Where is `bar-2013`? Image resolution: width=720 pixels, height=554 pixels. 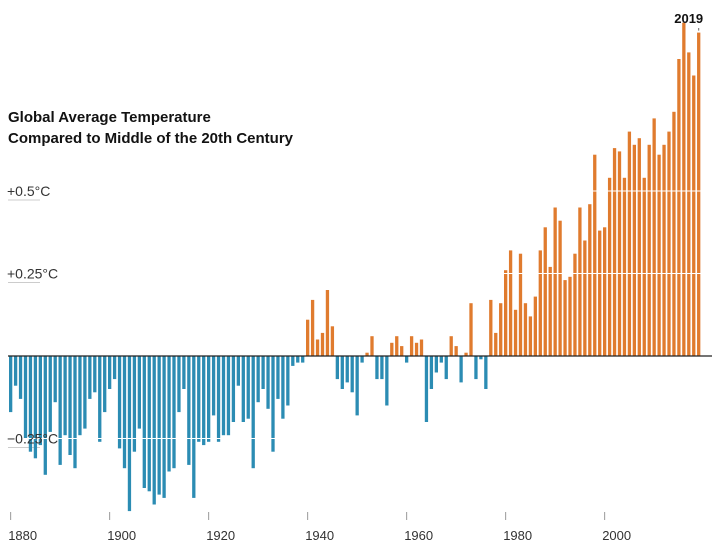
bar-2013 is located at coordinates (669, 243).